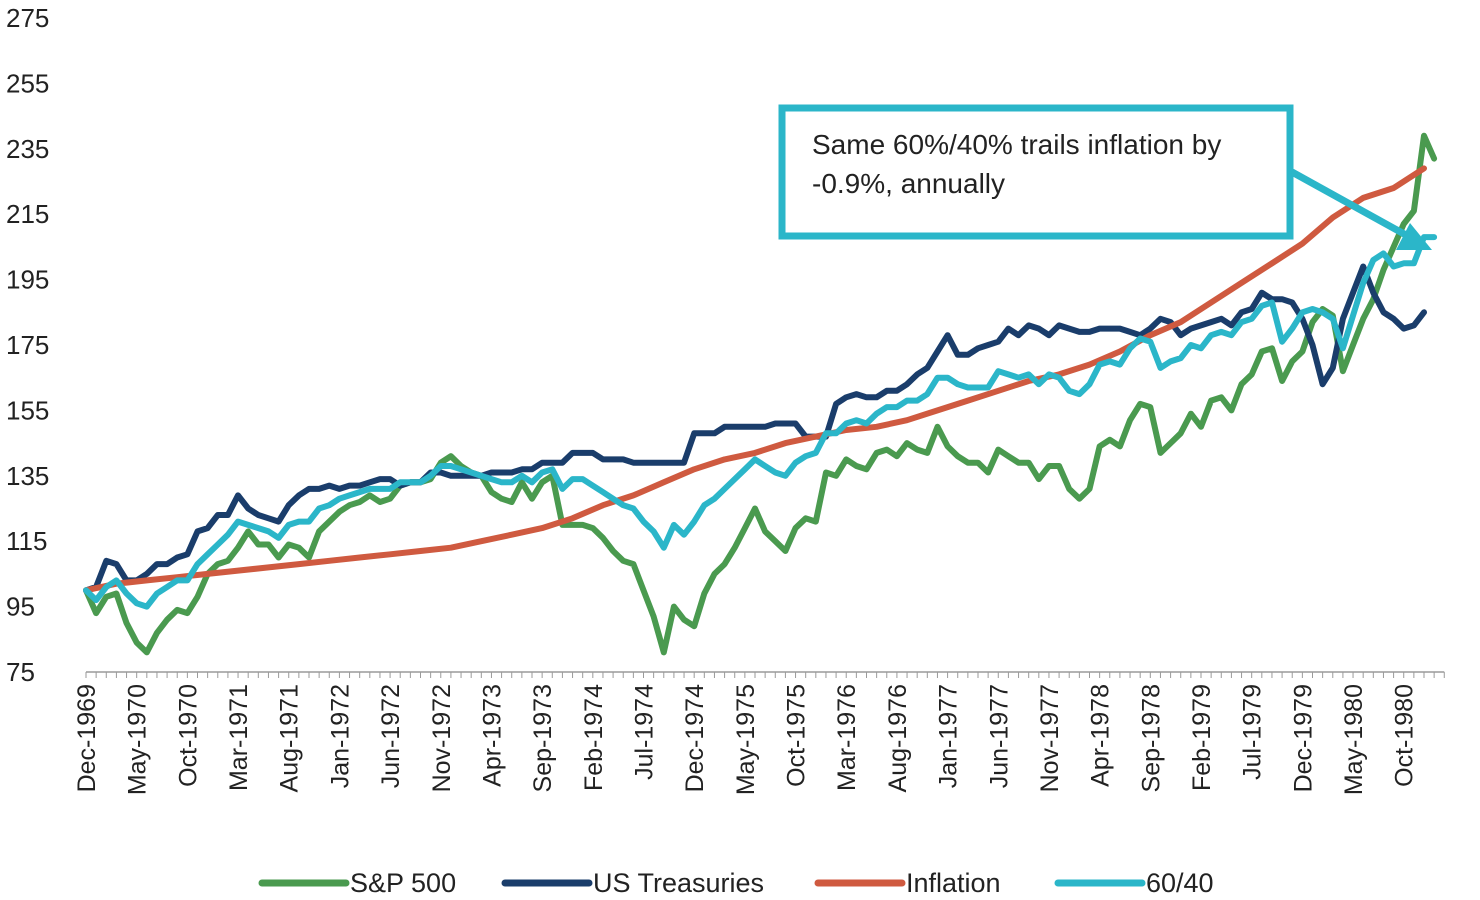  What do you see at coordinates (1036, 172) in the screenshot?
I see `annotation-box` at bounding box center [1036, 172].